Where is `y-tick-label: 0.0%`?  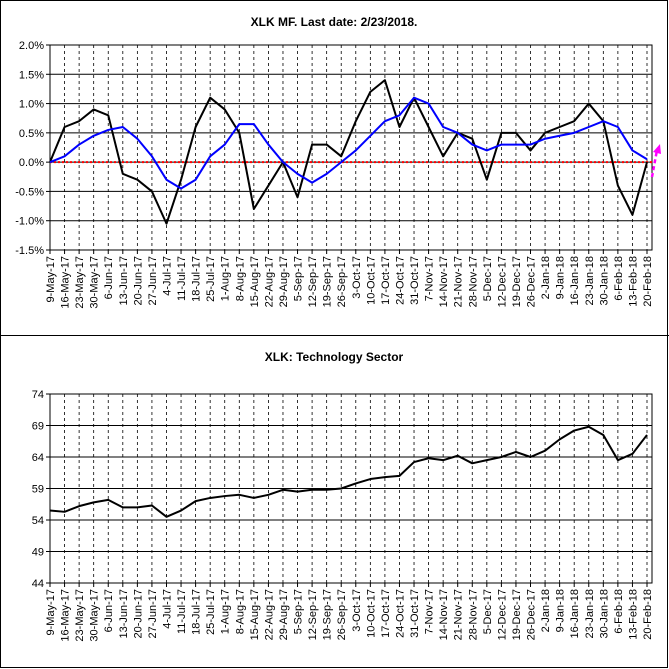 y-tick-label: 0.0% is located at coordinates (31, 163).